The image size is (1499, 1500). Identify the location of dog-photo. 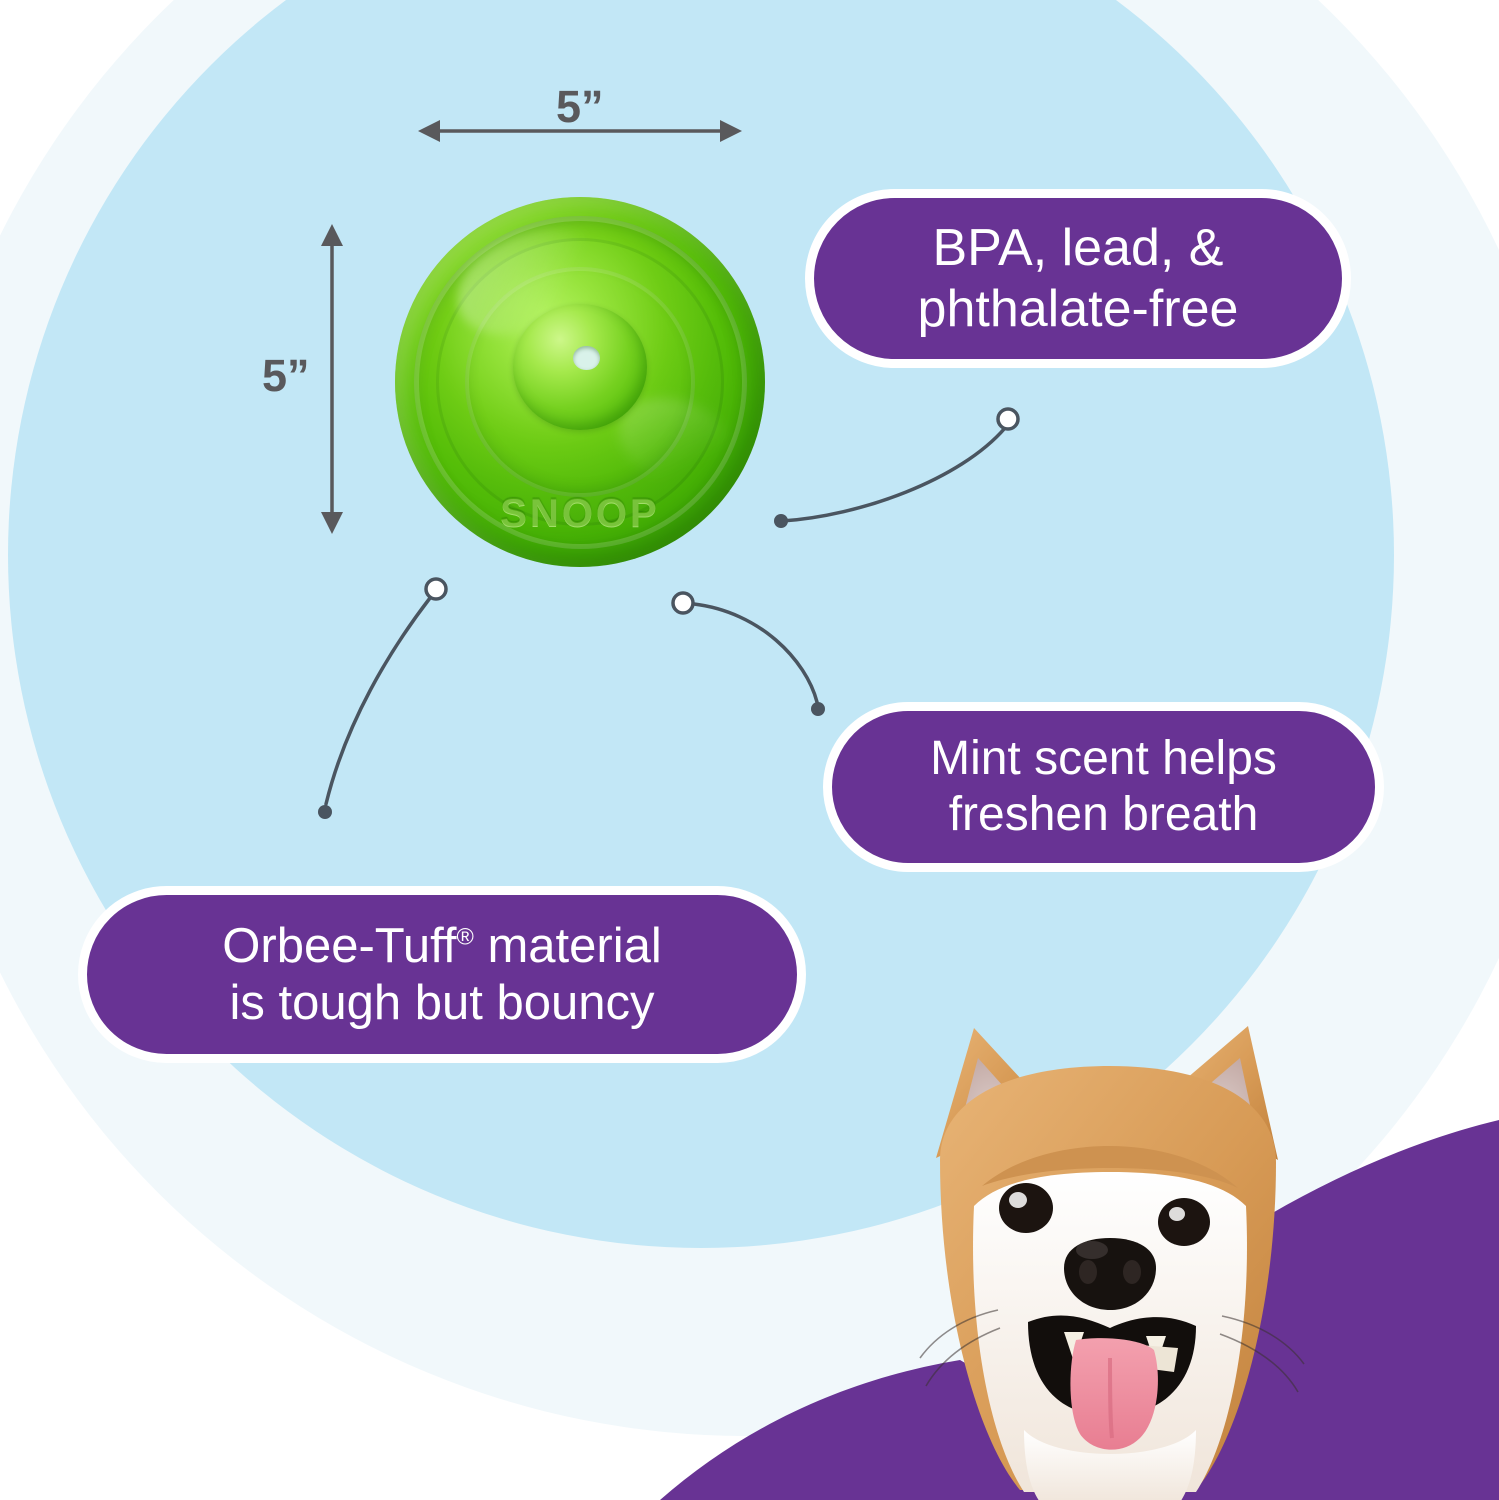
(1112, 1263).